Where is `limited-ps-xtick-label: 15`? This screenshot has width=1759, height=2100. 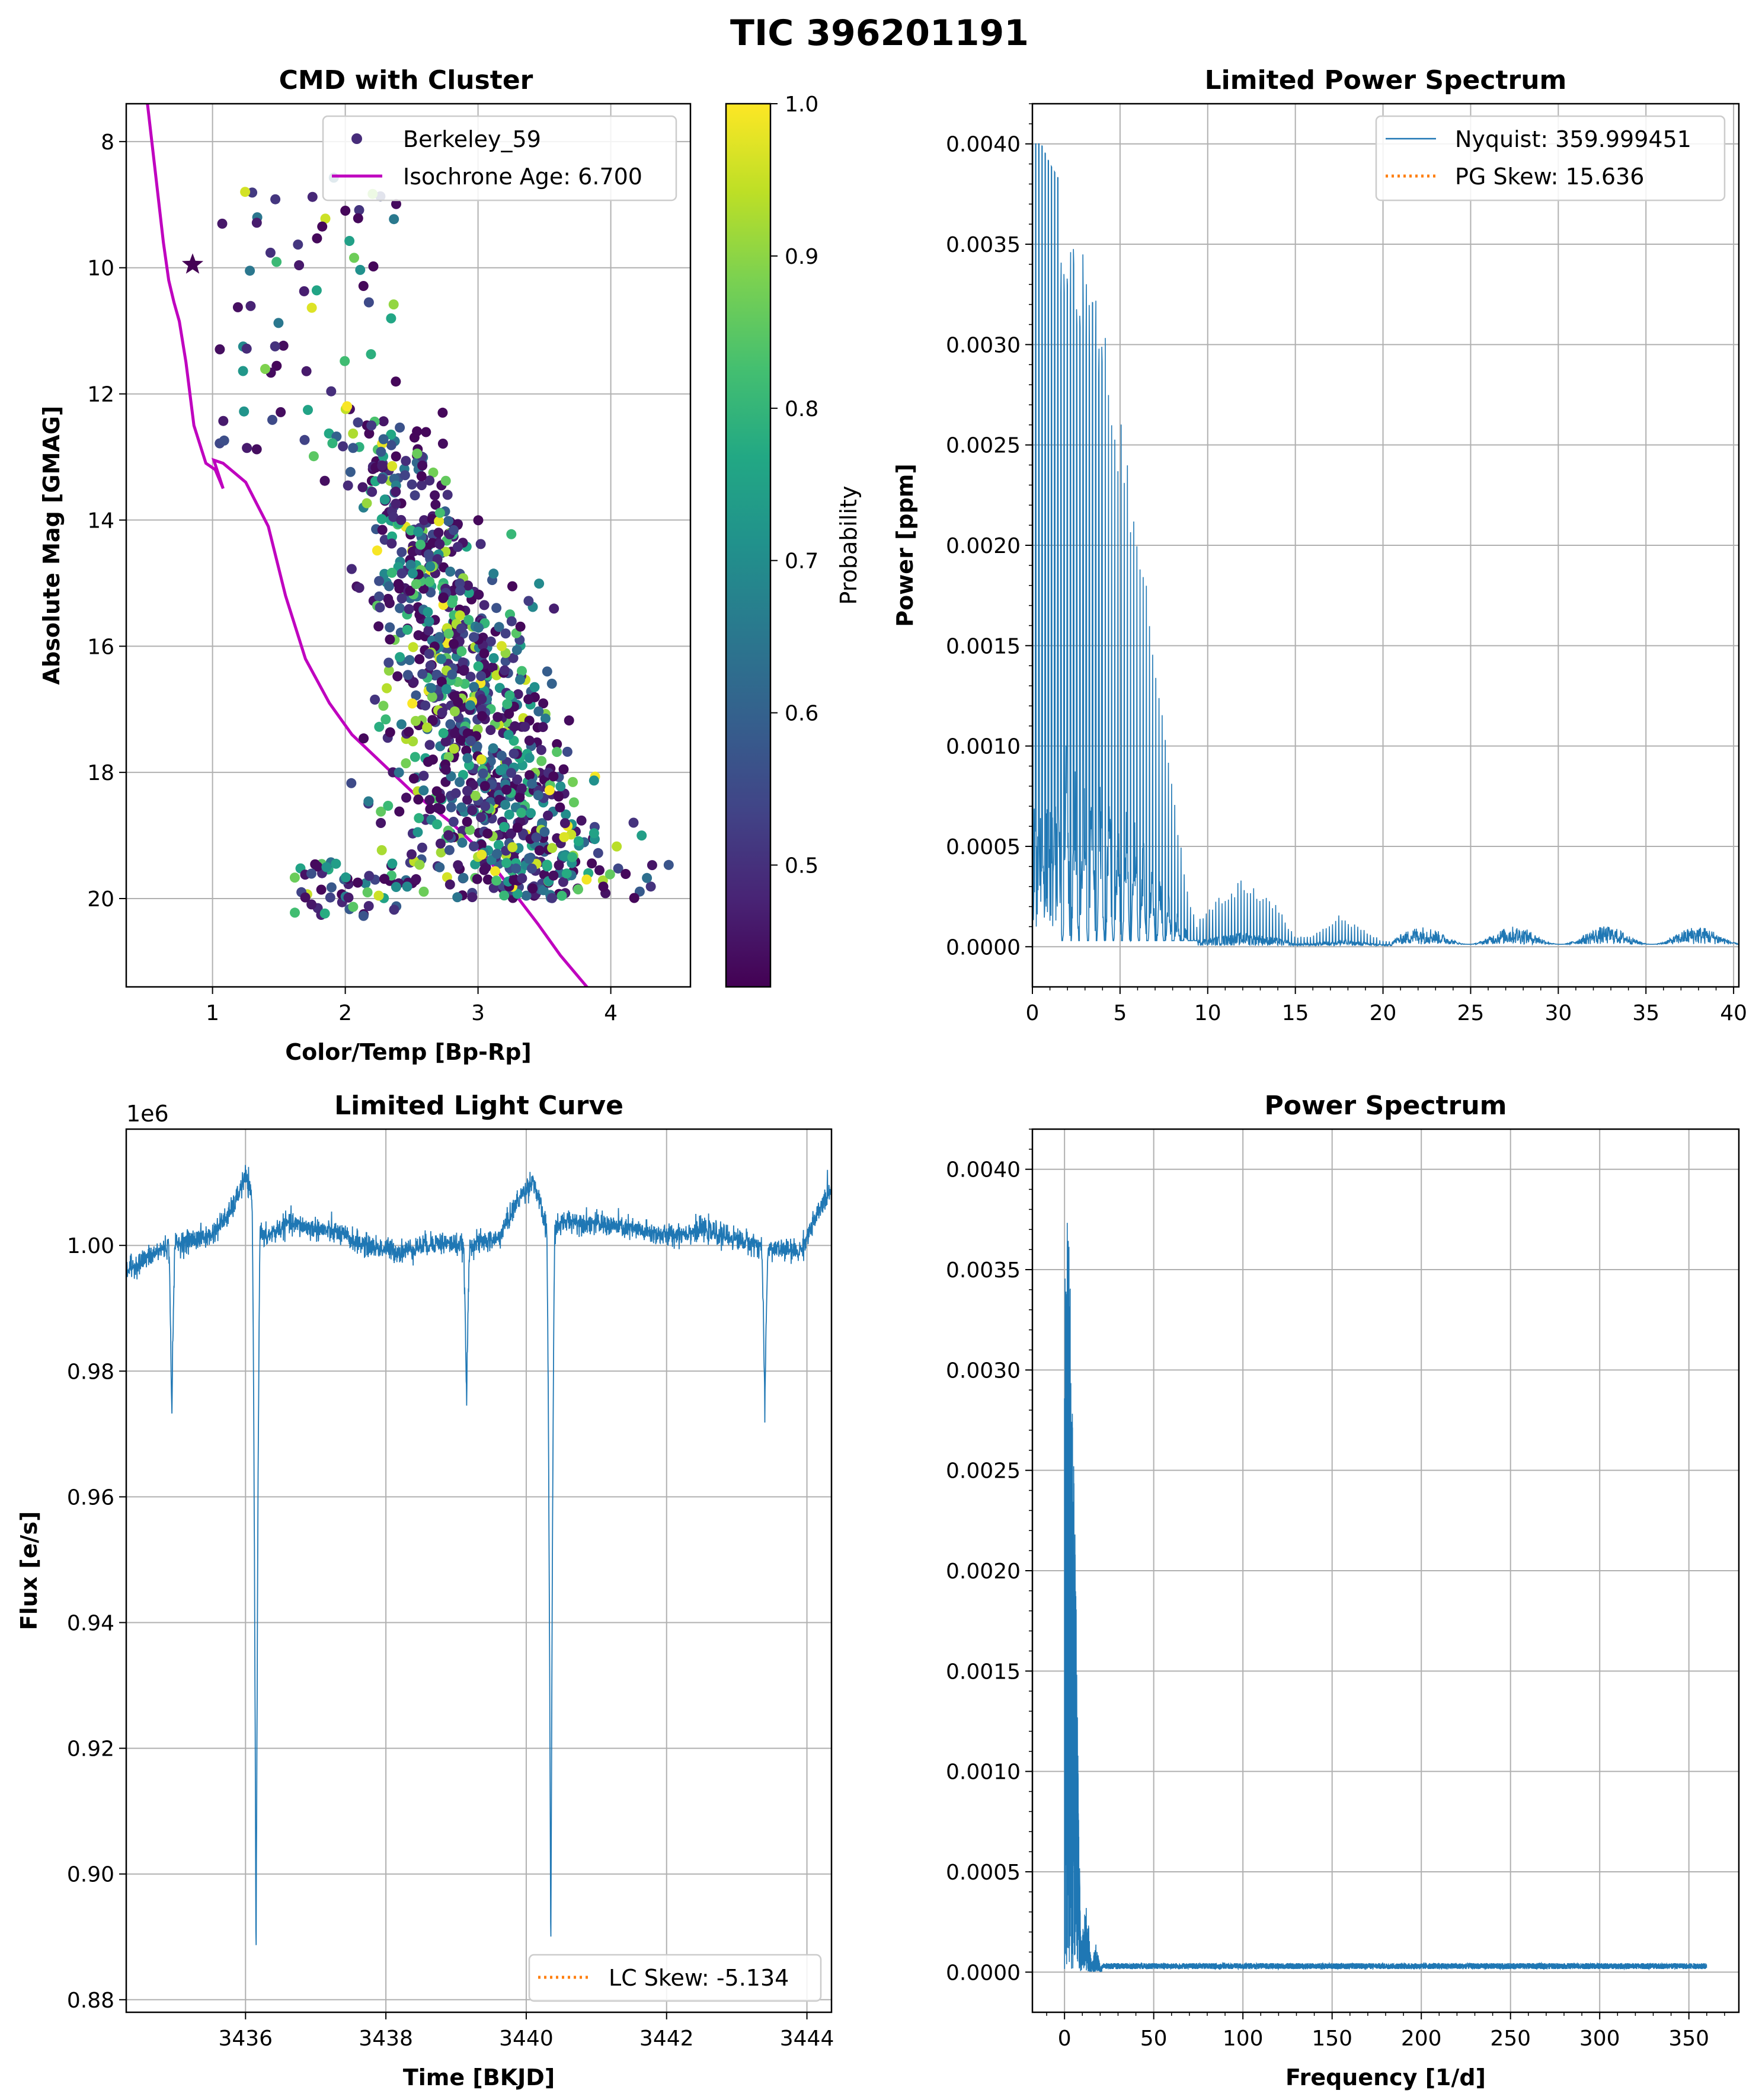 limited-ps-xtick-label: 15 is located at coordinates (1295, 1013).